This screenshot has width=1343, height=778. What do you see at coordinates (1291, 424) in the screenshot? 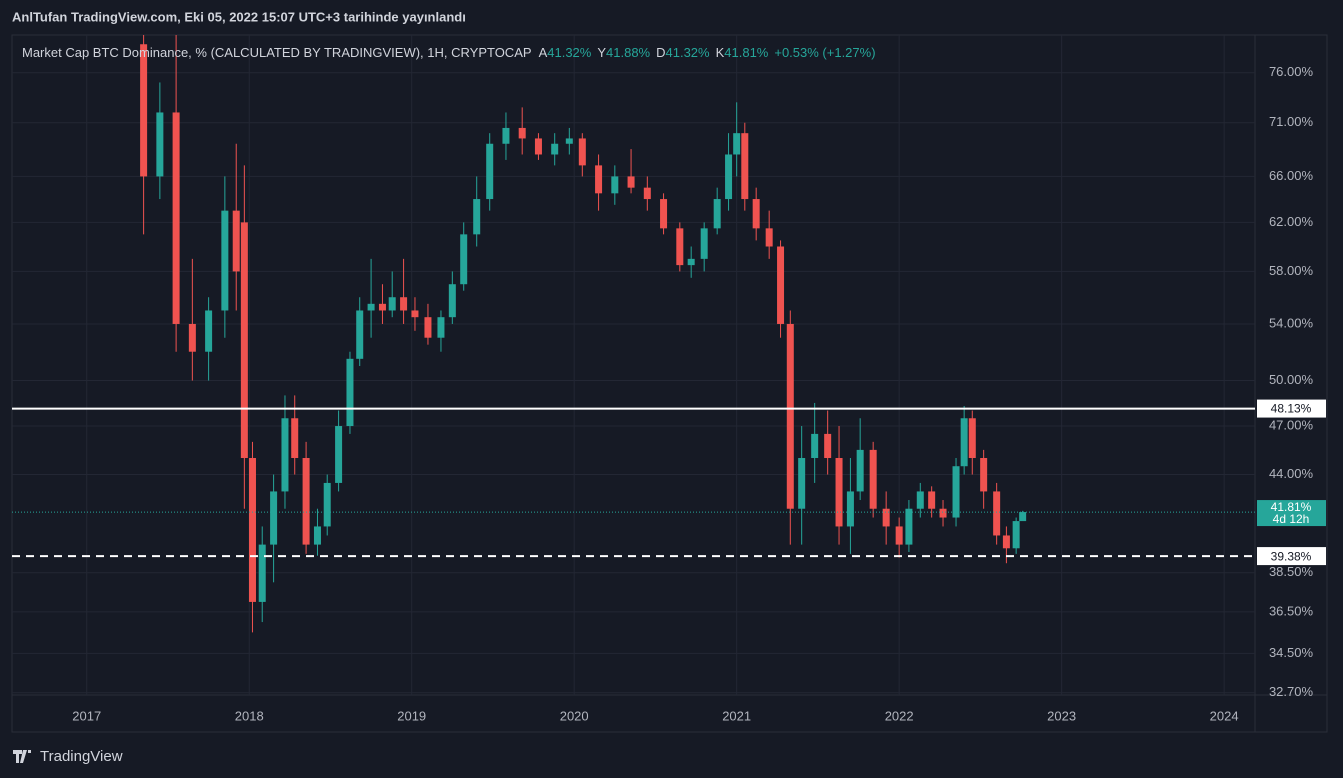
I see `y-tick-label: 47.00%` at bounding box center [1291, 424].